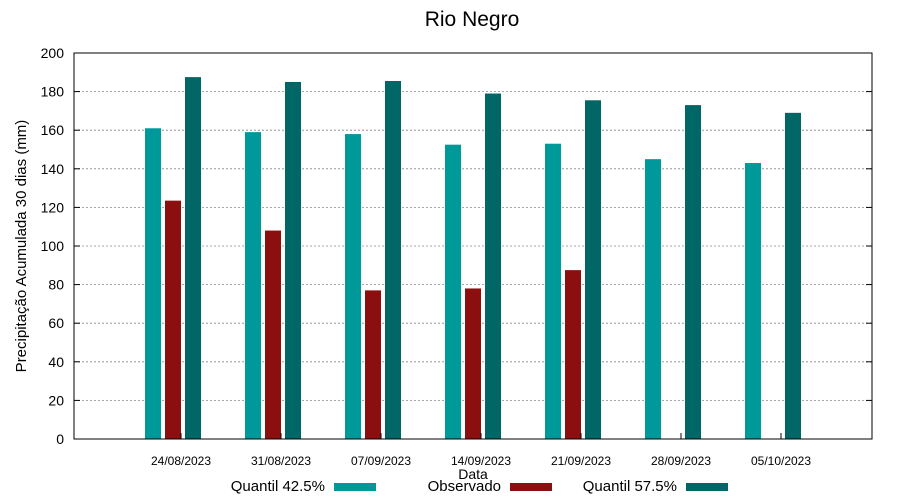 This screenshot has height=500, width=900. I want to click on y-tick-label: 160, so click(53, 130).